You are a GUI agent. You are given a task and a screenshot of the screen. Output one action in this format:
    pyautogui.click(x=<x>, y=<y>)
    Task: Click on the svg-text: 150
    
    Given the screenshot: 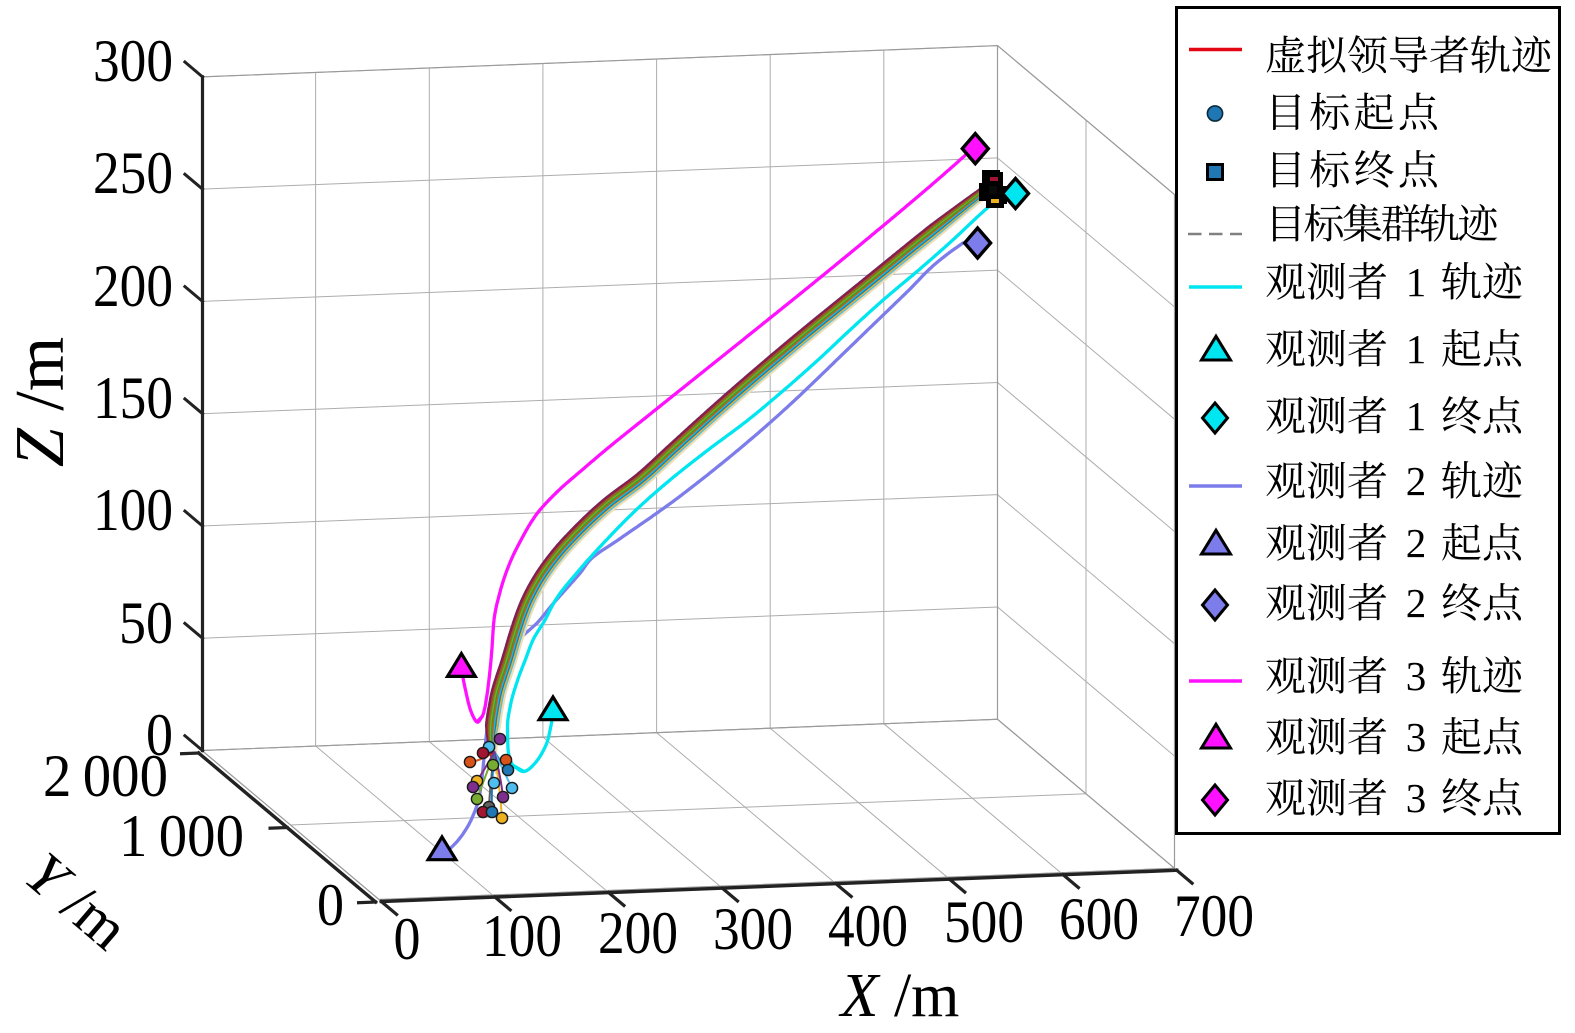 What is the action you would take?
    pyautogui.click(x=133, y=398)
    